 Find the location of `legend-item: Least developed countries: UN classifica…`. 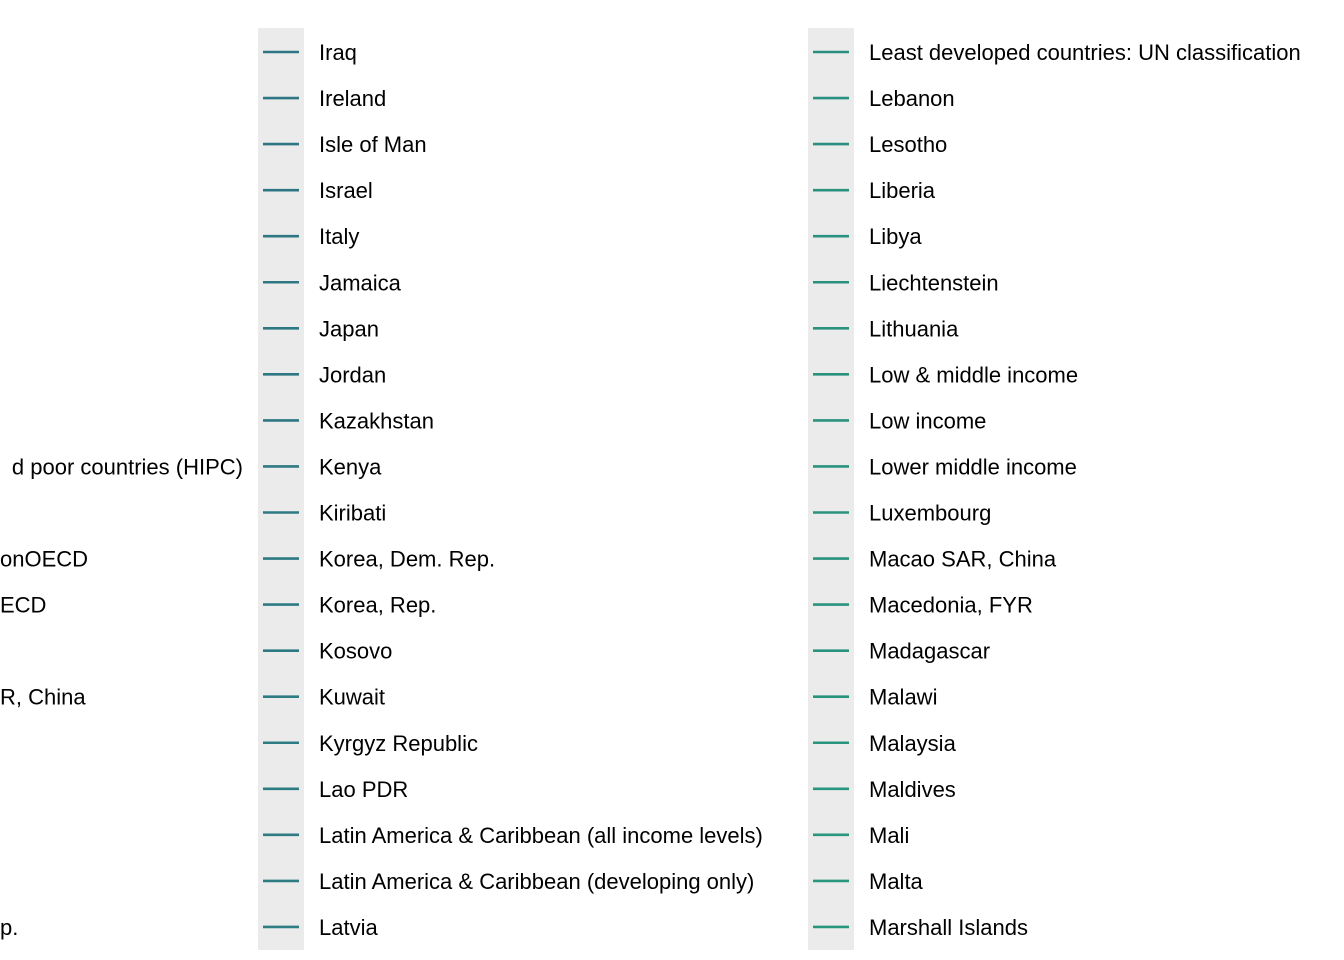

legend-item: Least developed countries: UN classifica… is located at coordinates (1057, 52).